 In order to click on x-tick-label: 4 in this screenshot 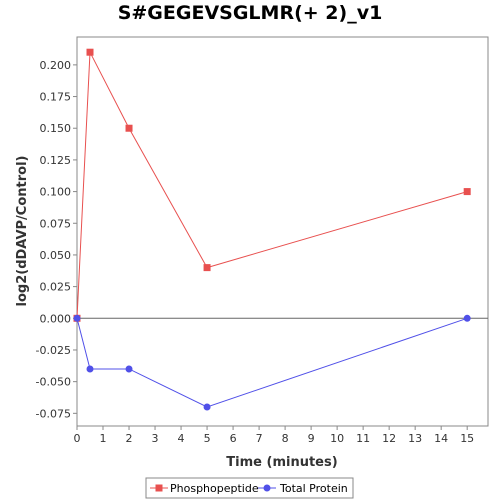, I will do `click(181, 438)`.